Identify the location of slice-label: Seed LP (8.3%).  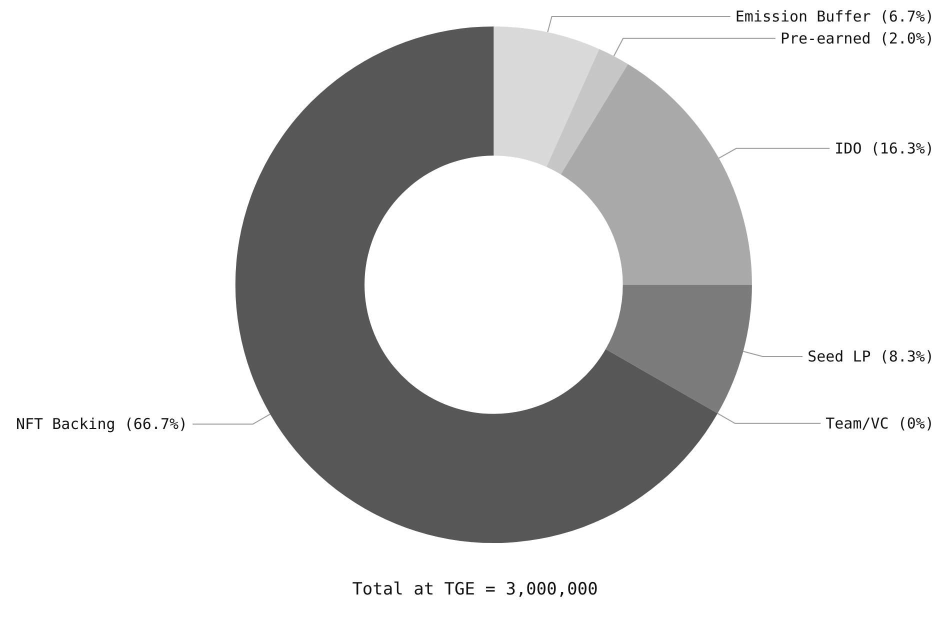
(871, 357).